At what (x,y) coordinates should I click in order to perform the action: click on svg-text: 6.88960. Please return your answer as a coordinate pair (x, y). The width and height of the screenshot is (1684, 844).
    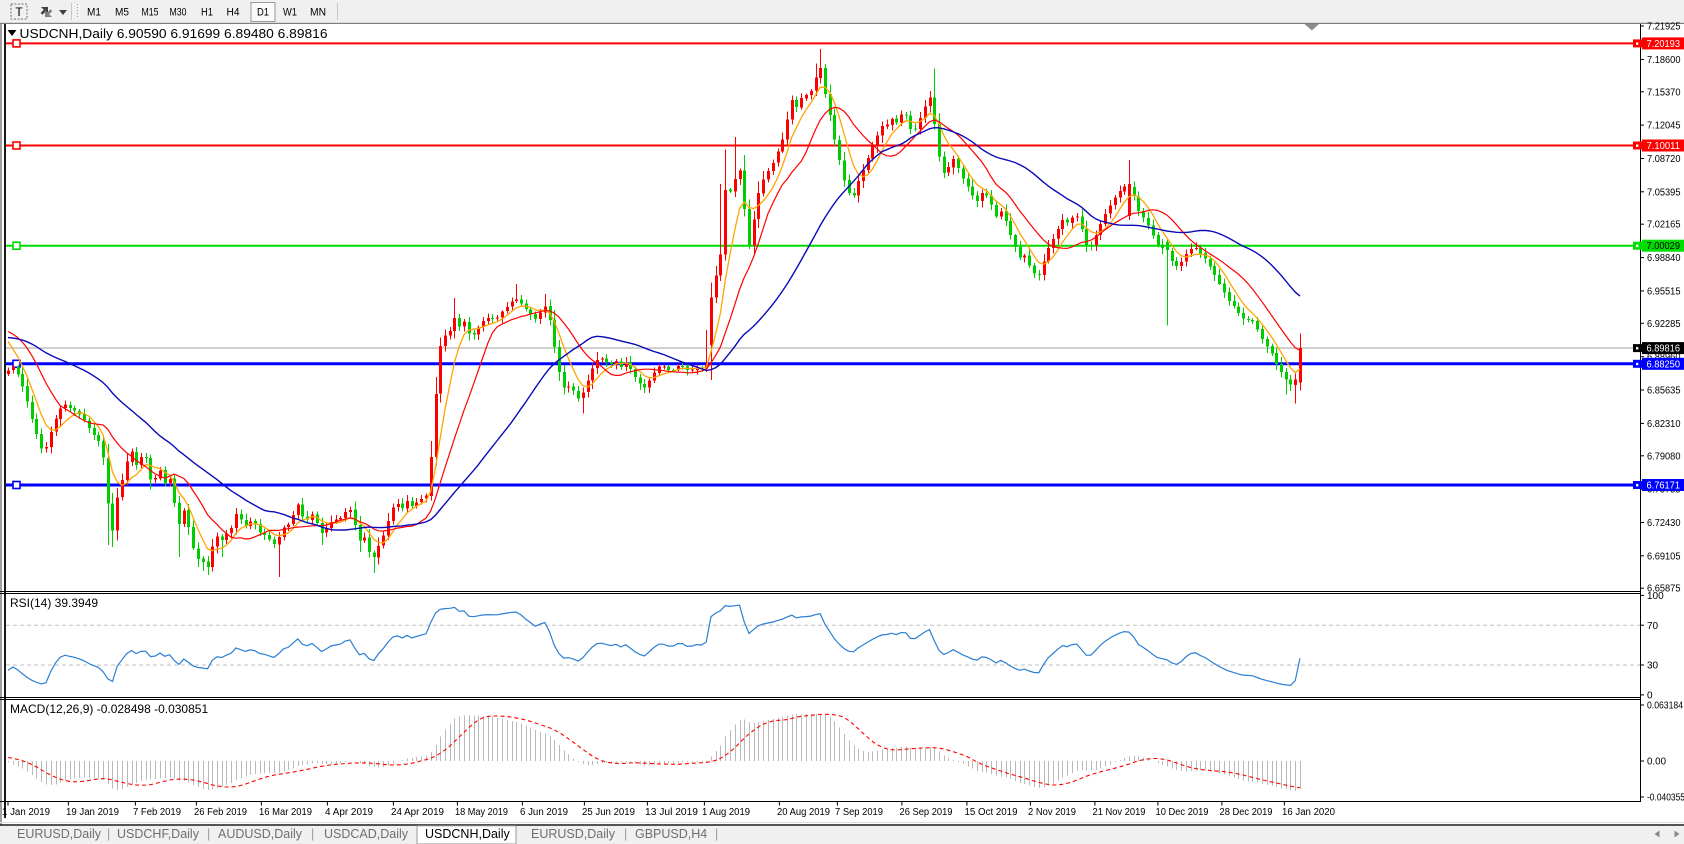
    Looking at the image, I should click on (1664, 357).